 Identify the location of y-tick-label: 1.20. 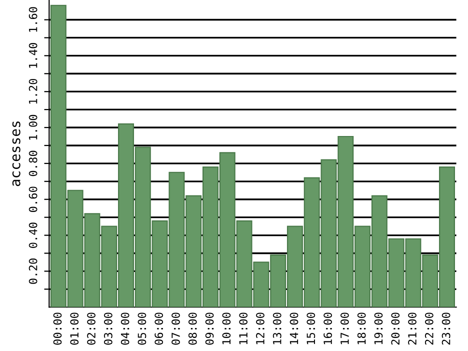
(33, 91).